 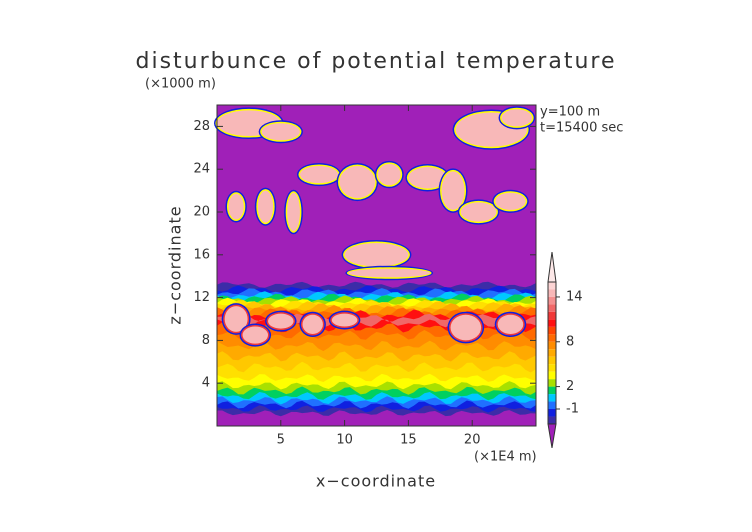 I want to click on x-tick-label: 20, so click(x=472, y=440).